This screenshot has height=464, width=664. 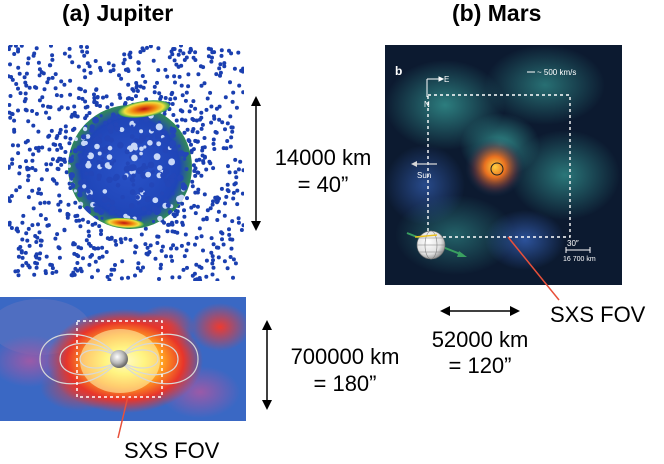 What do you see at coordinates (267, 365) in the screenshot?
I see `jupiter-bottom-scale-arrow` at bounding box center [267, 365].